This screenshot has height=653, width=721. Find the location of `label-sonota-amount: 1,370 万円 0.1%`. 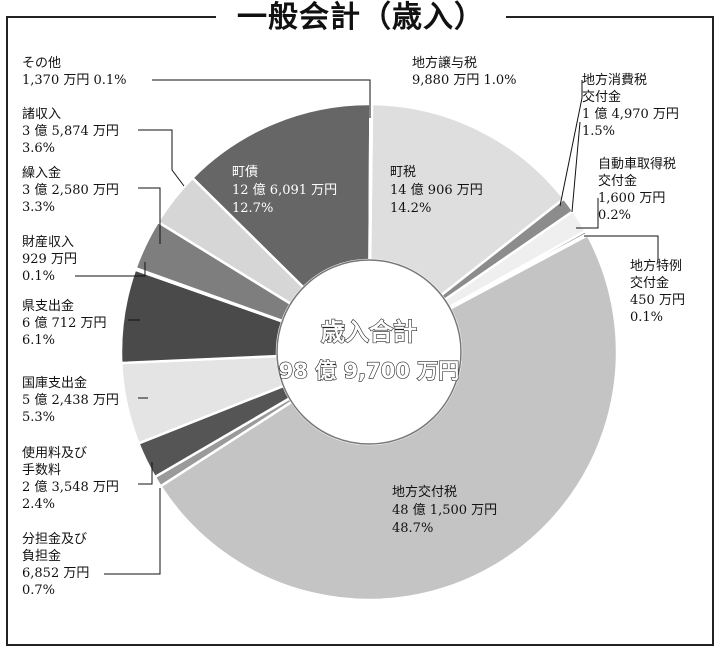

label-sonota-amount: 1,370 万円 0.1% is located at coordinates (74, 80).